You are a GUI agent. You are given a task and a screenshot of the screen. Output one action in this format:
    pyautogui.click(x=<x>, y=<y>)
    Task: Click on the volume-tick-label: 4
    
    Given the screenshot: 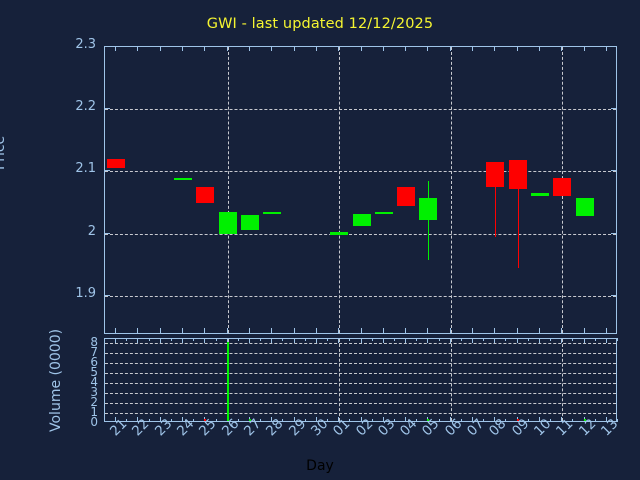 What is the action you would take?
    pyautogui.click(x=94, y=382)
    